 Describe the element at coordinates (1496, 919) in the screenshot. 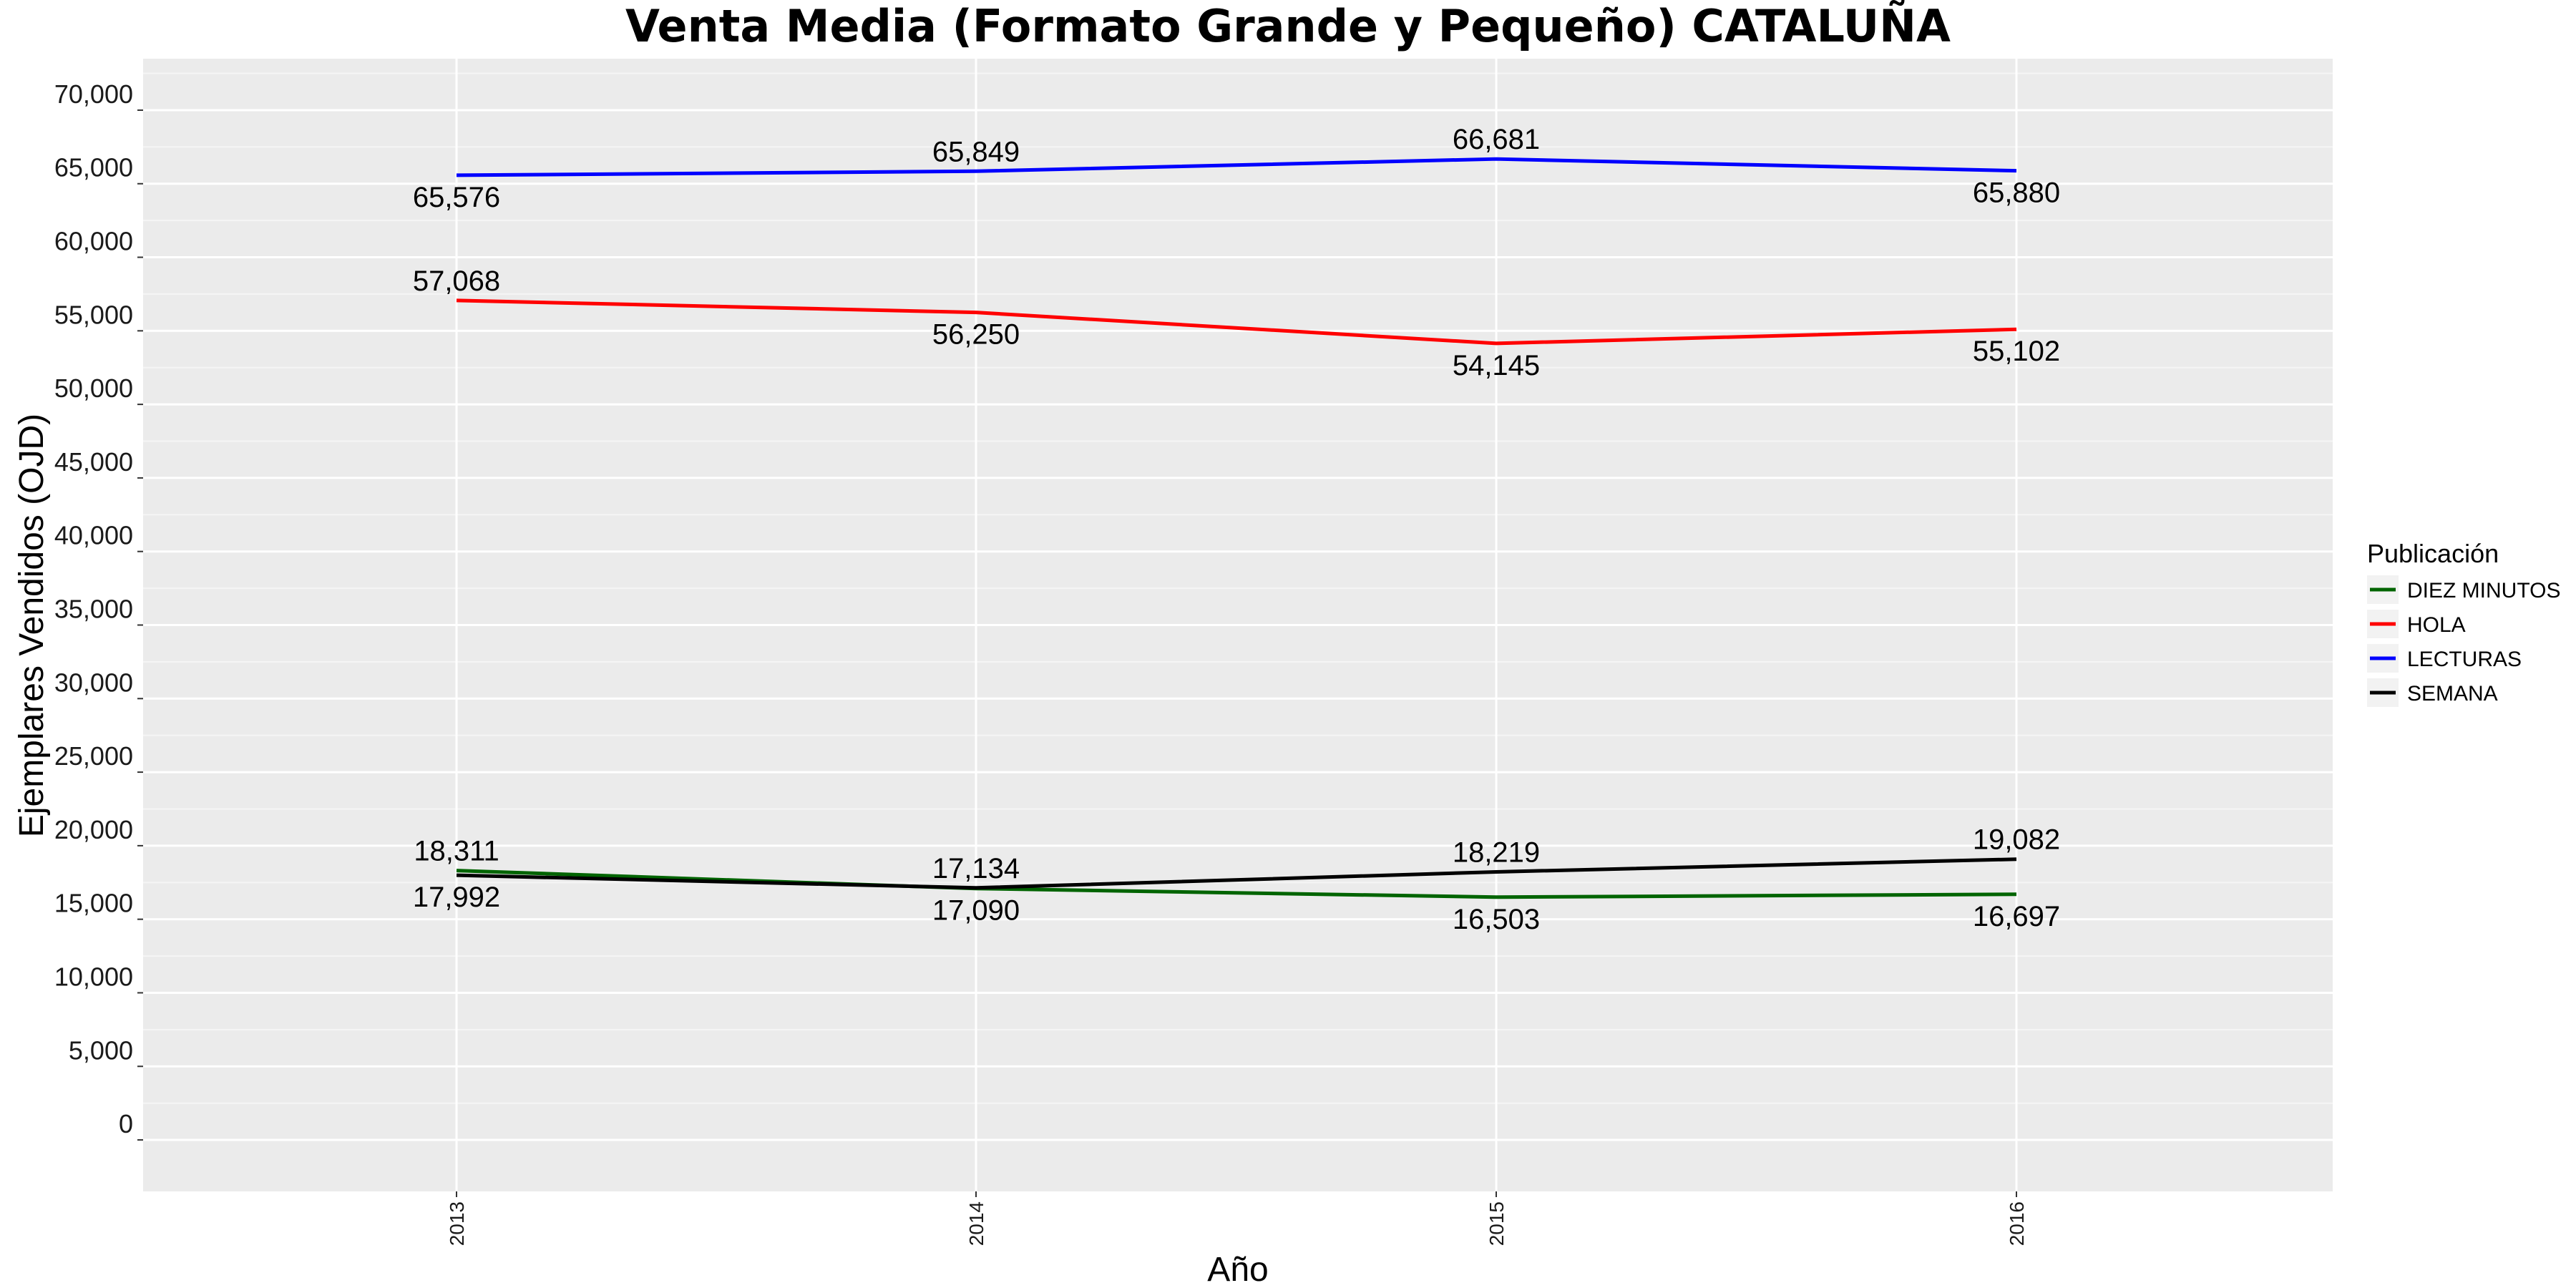

I see `data-label: 16,503` at that location.